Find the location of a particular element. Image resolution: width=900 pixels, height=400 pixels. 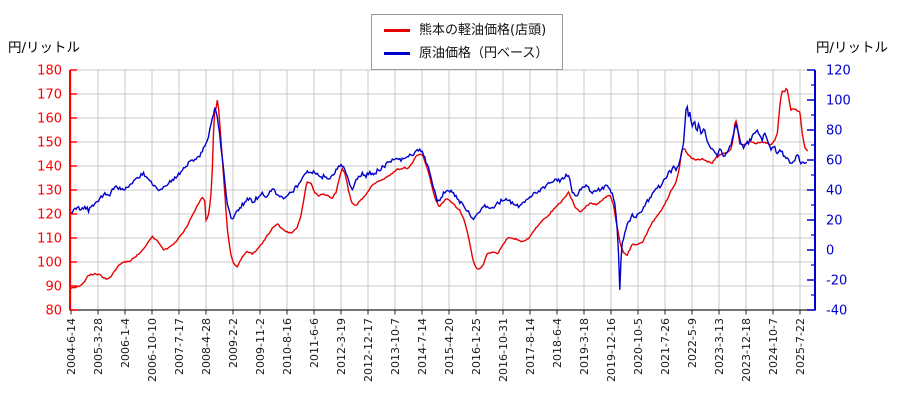

right-tick-label: 60 is located at coordinates (834, 161).